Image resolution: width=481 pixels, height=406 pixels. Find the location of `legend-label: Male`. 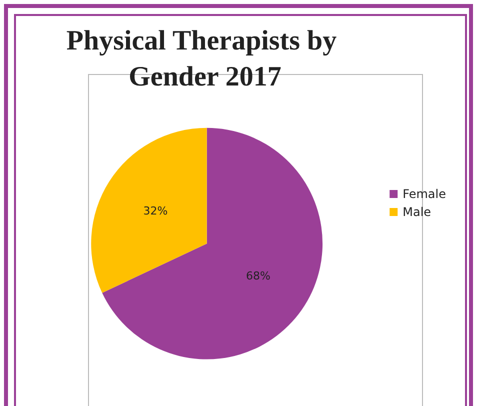

legend-label: Male is located at coordinates (417, 212).